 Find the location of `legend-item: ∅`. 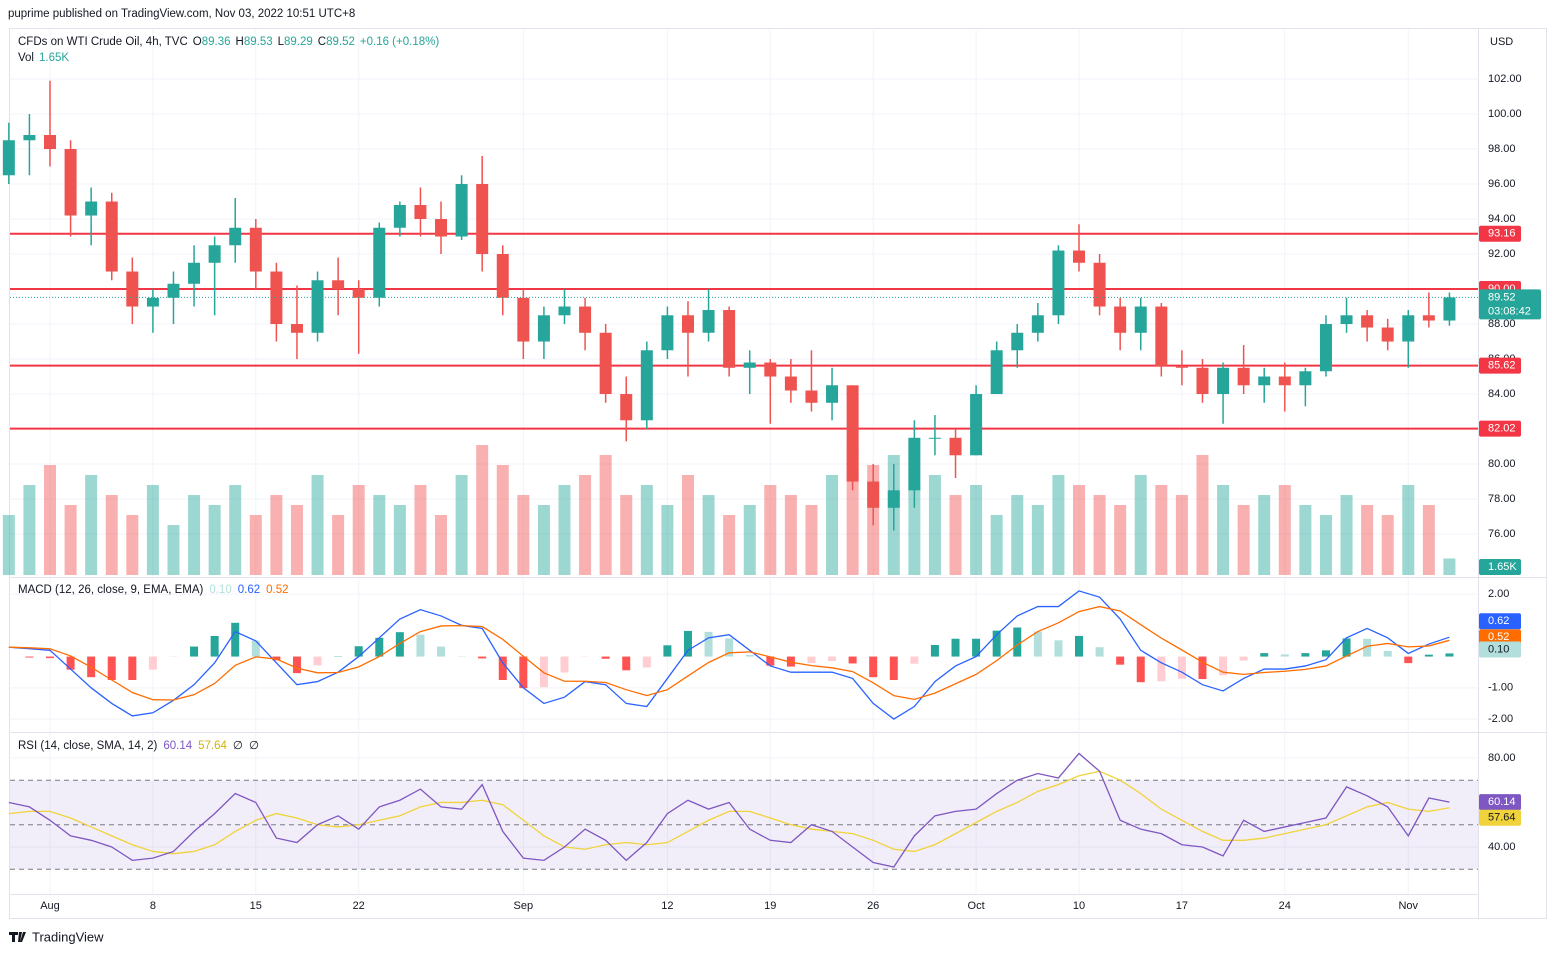

legend-item: ∅ is located at coordinates (254, 746).